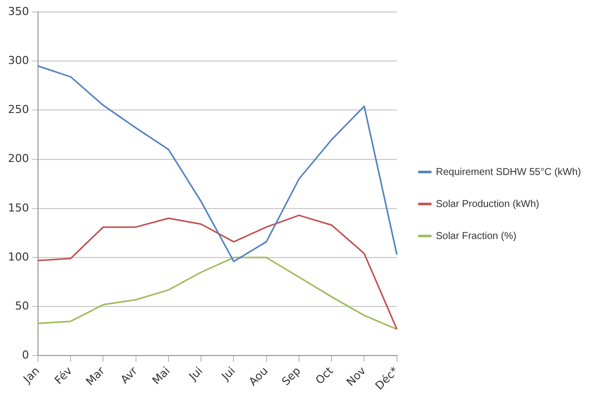 The width and height of the screenshot is (596, 401). Describe the element at coordinates (129, 375) in the screenshot. I see `x-tick-label: Avr` at that location.